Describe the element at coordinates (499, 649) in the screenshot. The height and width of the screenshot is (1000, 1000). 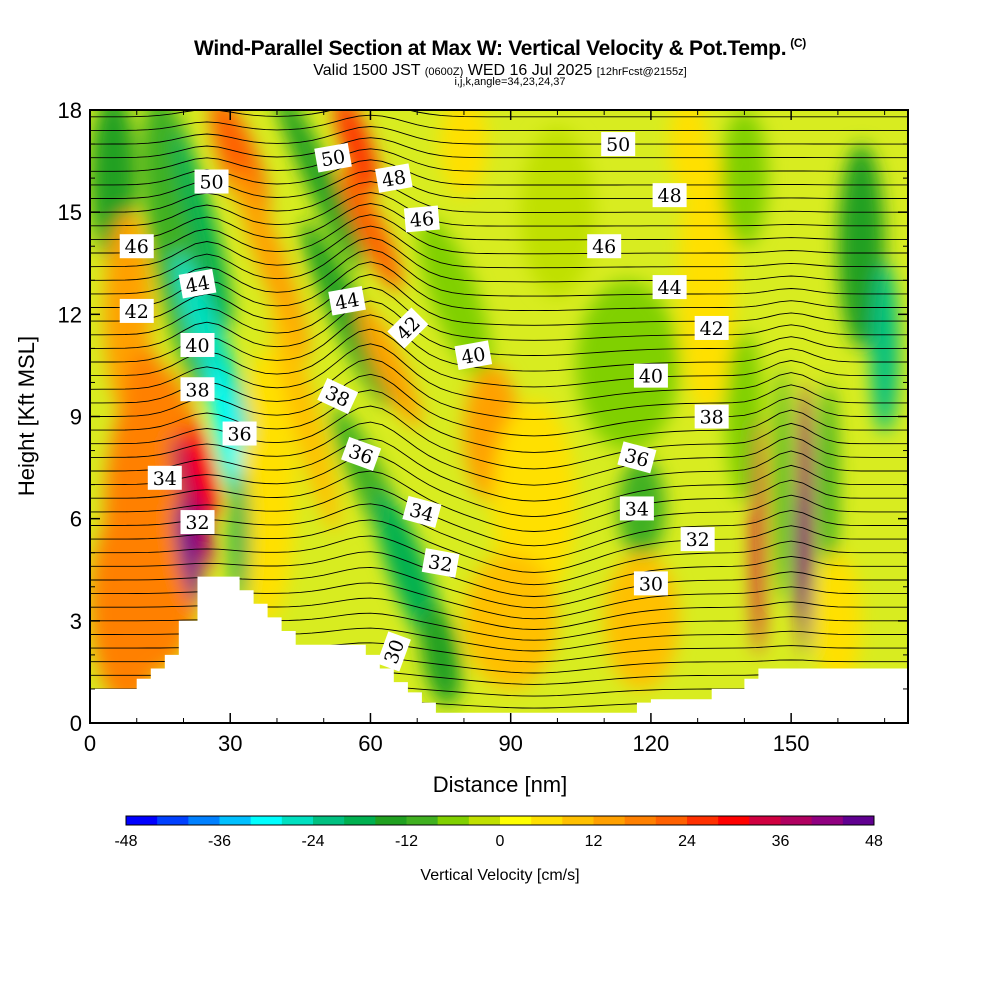
I see `terrain-mask` at that location.